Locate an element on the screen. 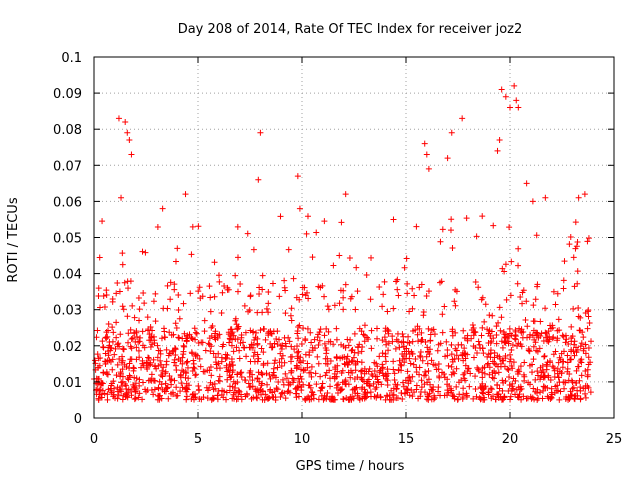  y-tick-label-4: 0.04 is located at coordinates (67, 275).